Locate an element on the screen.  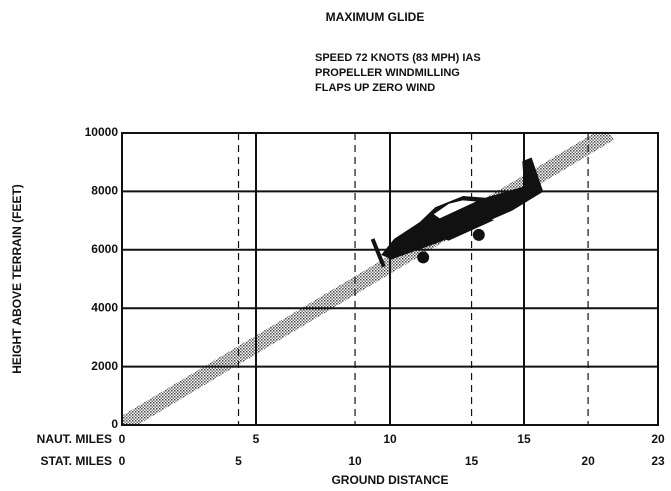
airplane is located at coordinates (457, 212).